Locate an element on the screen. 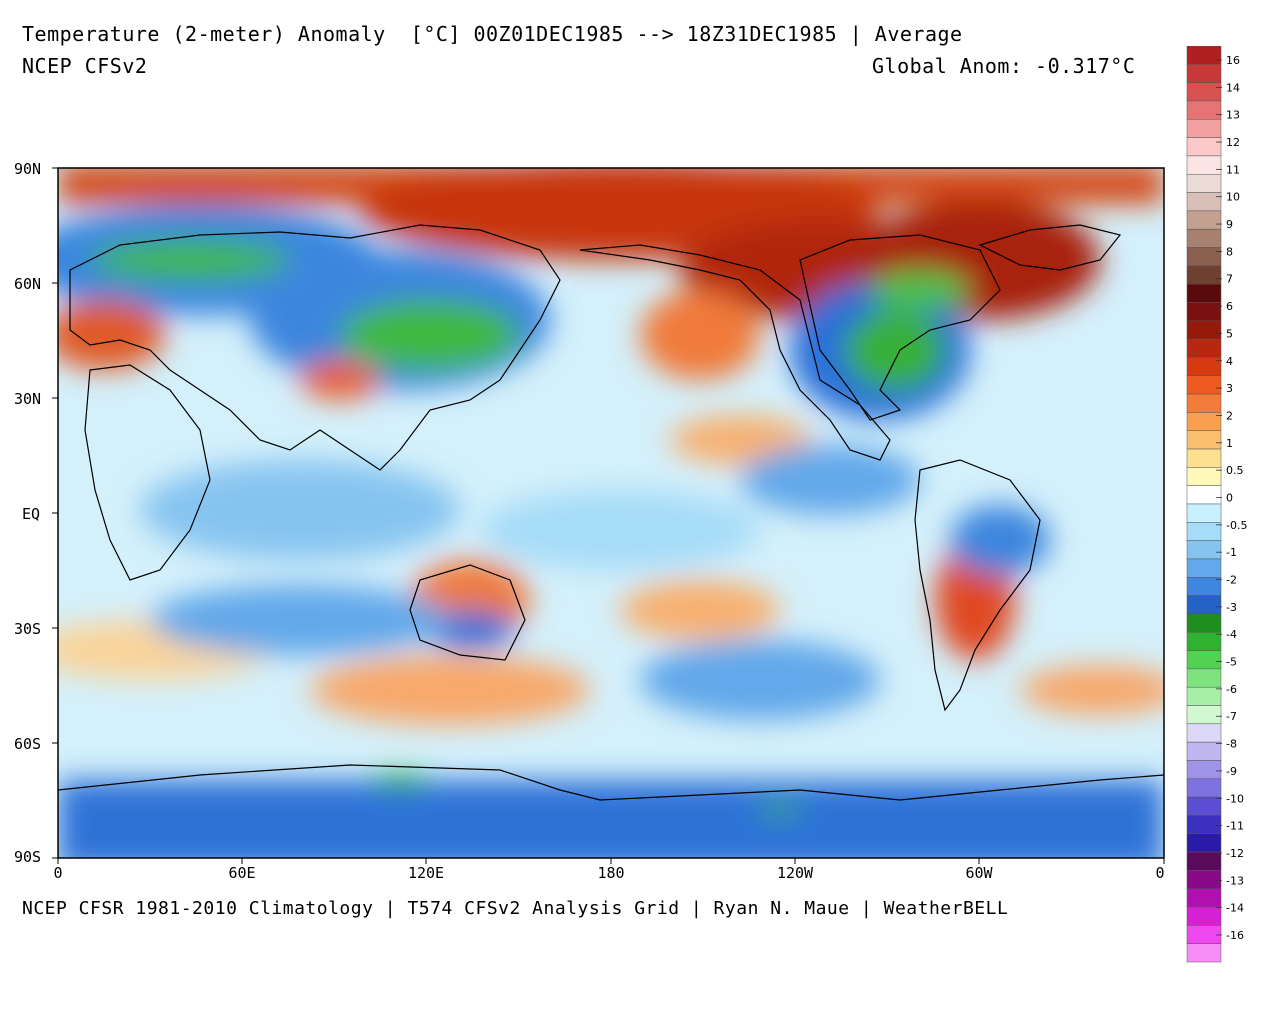 The image size is (1280, 1024). colorbar-label: 2 is located at coordinates (1229, 415).